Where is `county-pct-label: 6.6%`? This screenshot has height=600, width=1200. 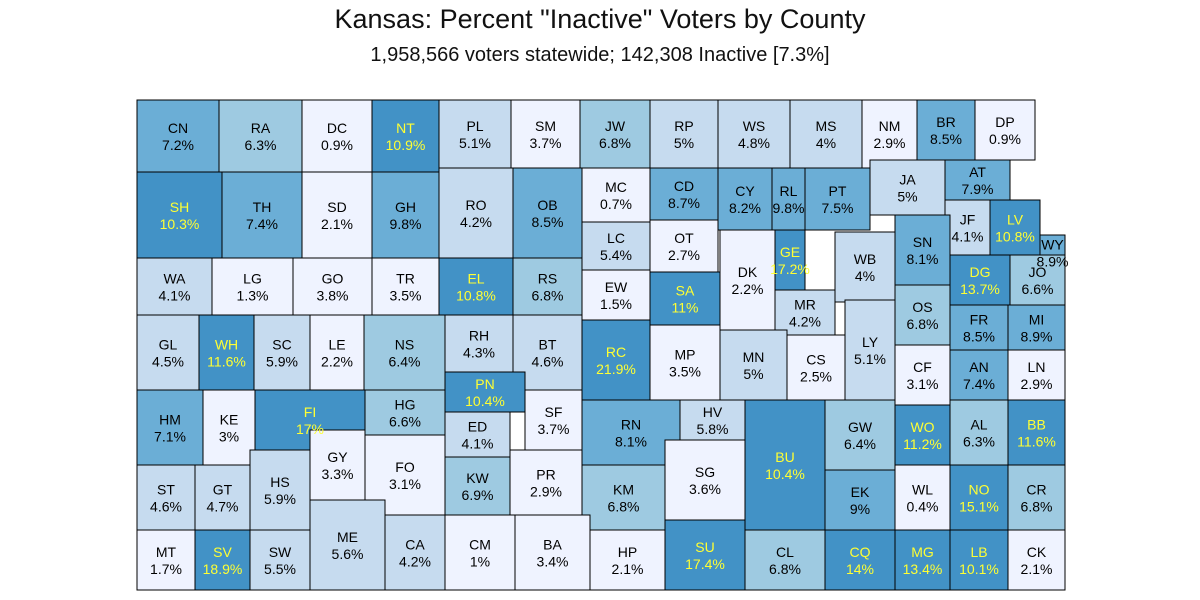
county-pct-label: 6.6% is located at coordinates (1038, 289).